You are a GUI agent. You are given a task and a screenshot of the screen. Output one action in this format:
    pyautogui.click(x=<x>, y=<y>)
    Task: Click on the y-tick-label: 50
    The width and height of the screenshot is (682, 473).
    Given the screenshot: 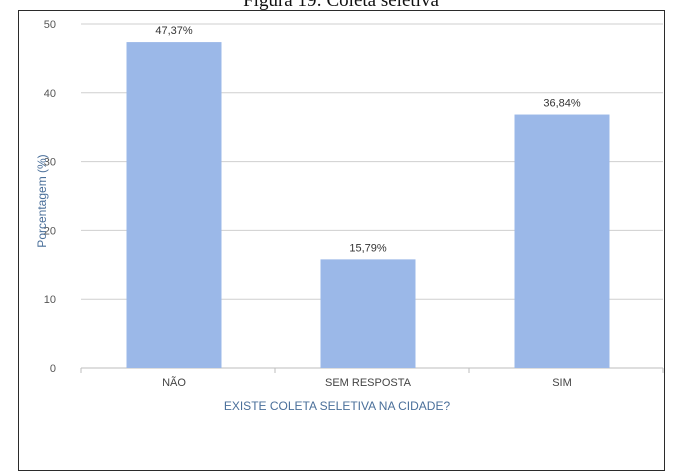 What is the action you would take?
    pyautogui.click(x=50, y=25)
    